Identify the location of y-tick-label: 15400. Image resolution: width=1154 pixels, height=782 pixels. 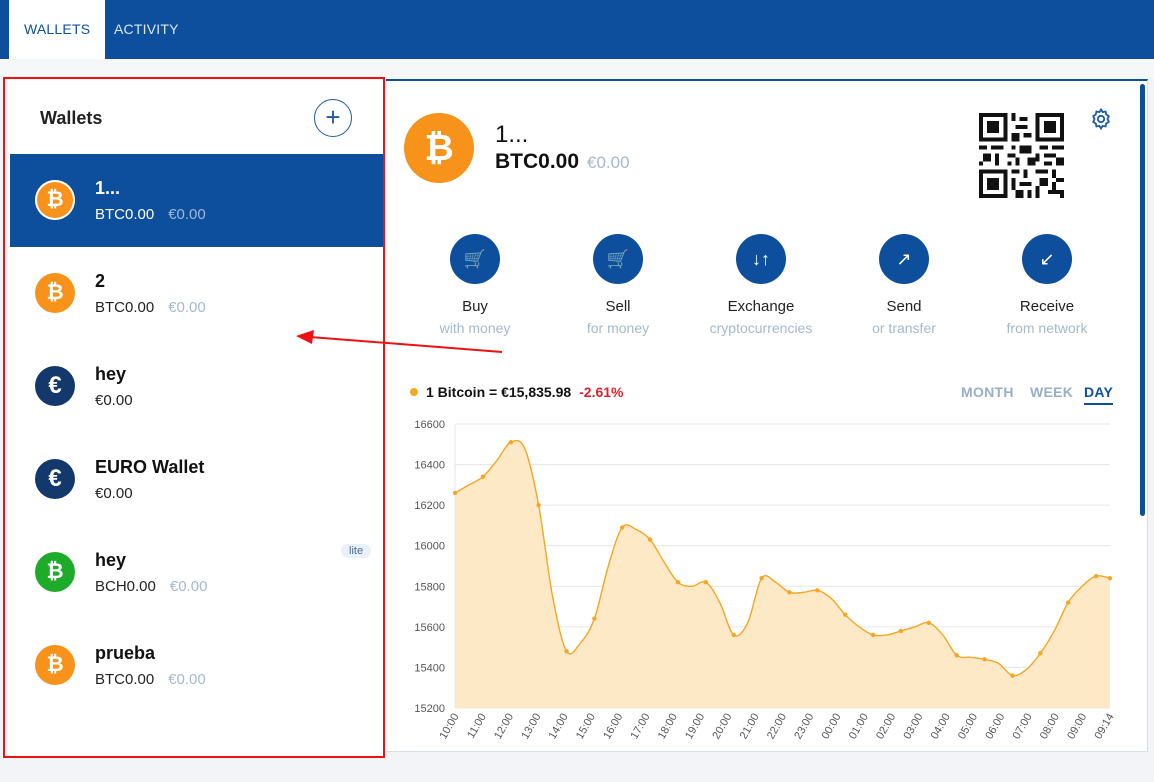
(429, 668).